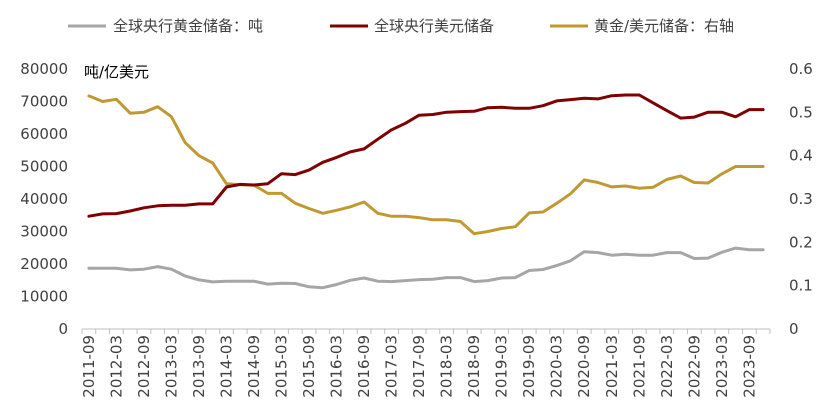  What do you see at coordinates (502, 366) in the screenshot?
I see `x-tick-label: 2019-03` at bounding box center [502, 366].